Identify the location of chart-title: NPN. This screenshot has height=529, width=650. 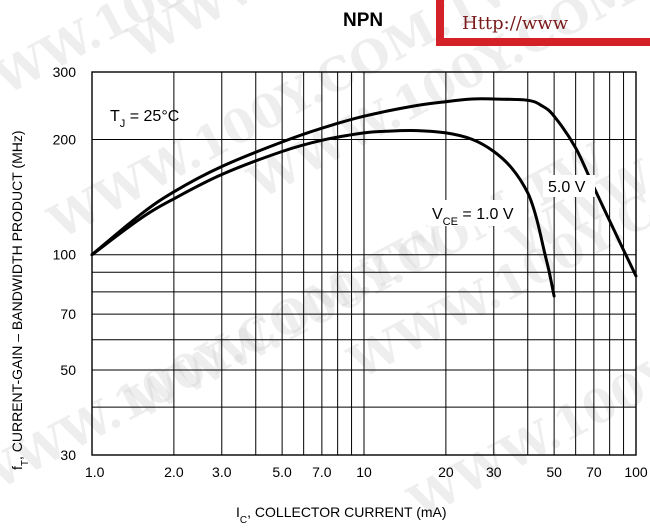
(363, 20).